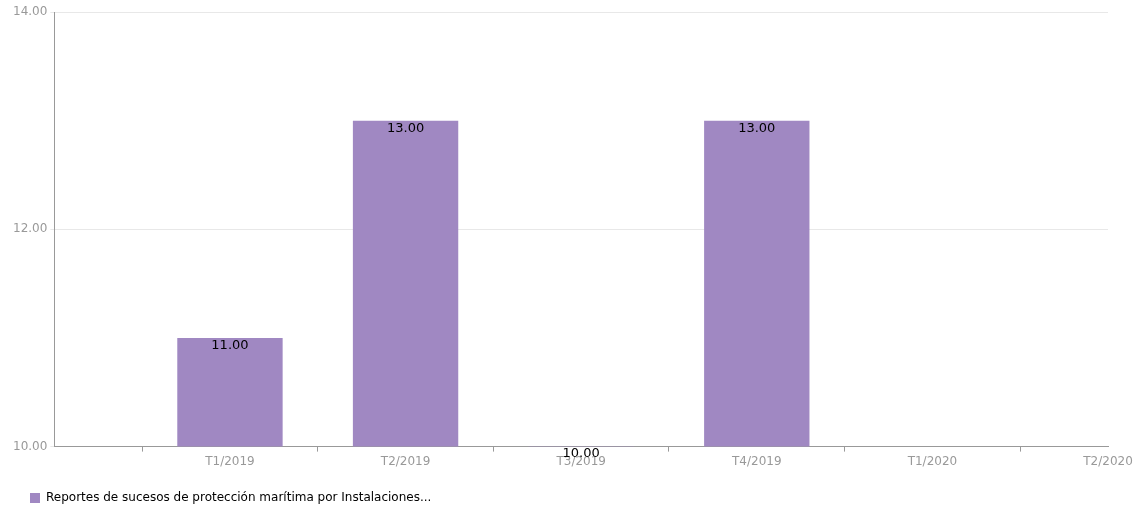 The width and height of the screenshot is (1144, 514). I want to click on y-tick-label: 14.00, so click(30, 11).